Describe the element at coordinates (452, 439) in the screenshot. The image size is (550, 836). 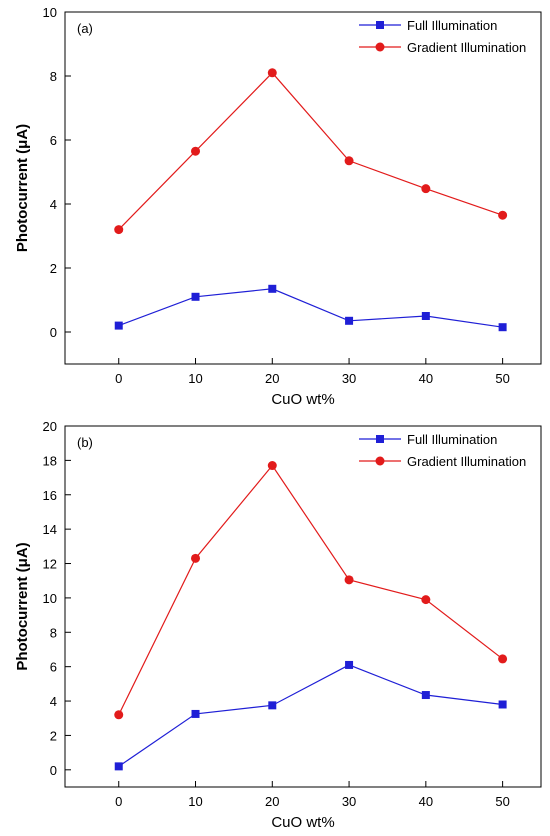
I see `chart-b-legend-label-0: Full Illumination` at that location.